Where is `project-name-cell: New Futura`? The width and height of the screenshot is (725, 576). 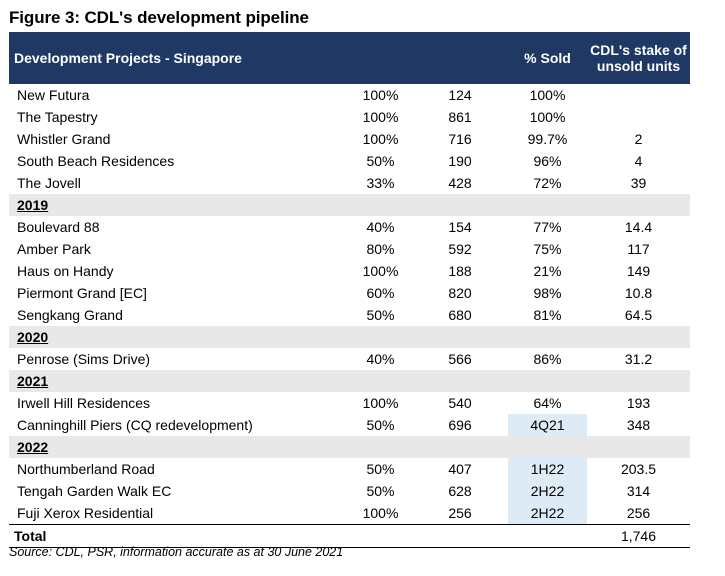 project-name-cell: New Futura is located at coordinates (53, 95).